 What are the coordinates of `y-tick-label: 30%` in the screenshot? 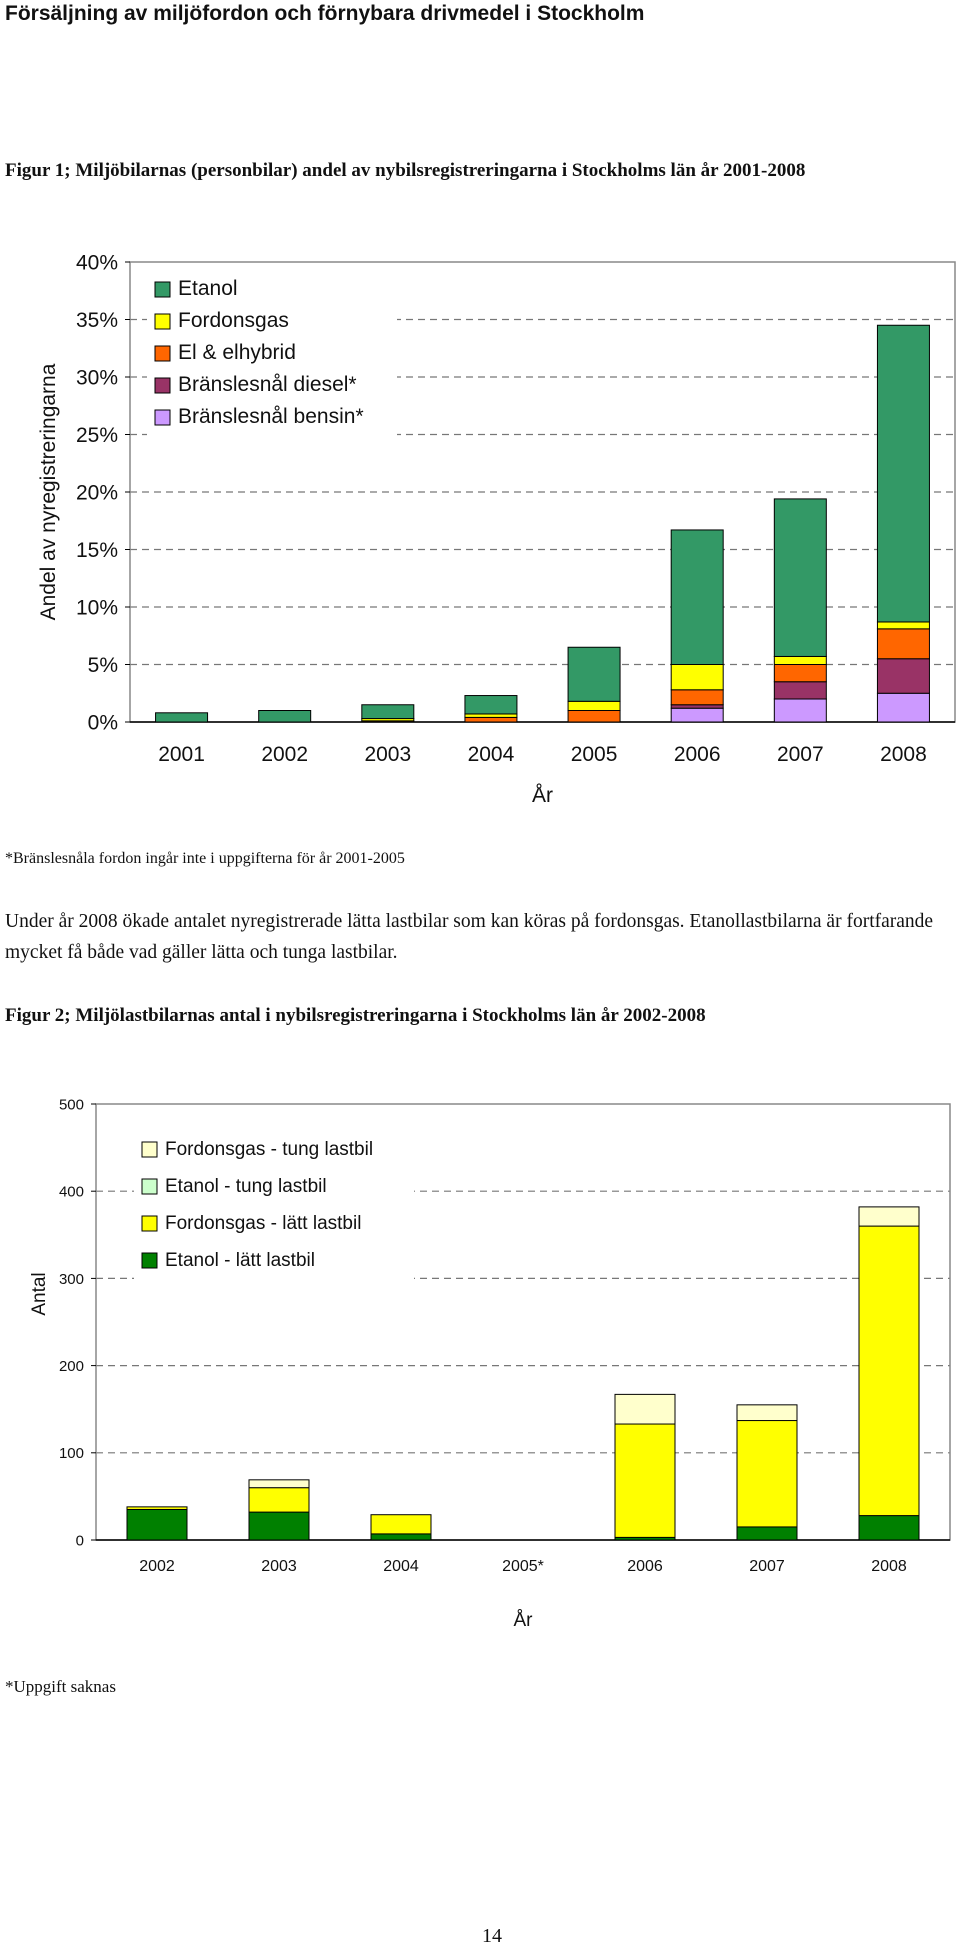 It's located at (97, 378).